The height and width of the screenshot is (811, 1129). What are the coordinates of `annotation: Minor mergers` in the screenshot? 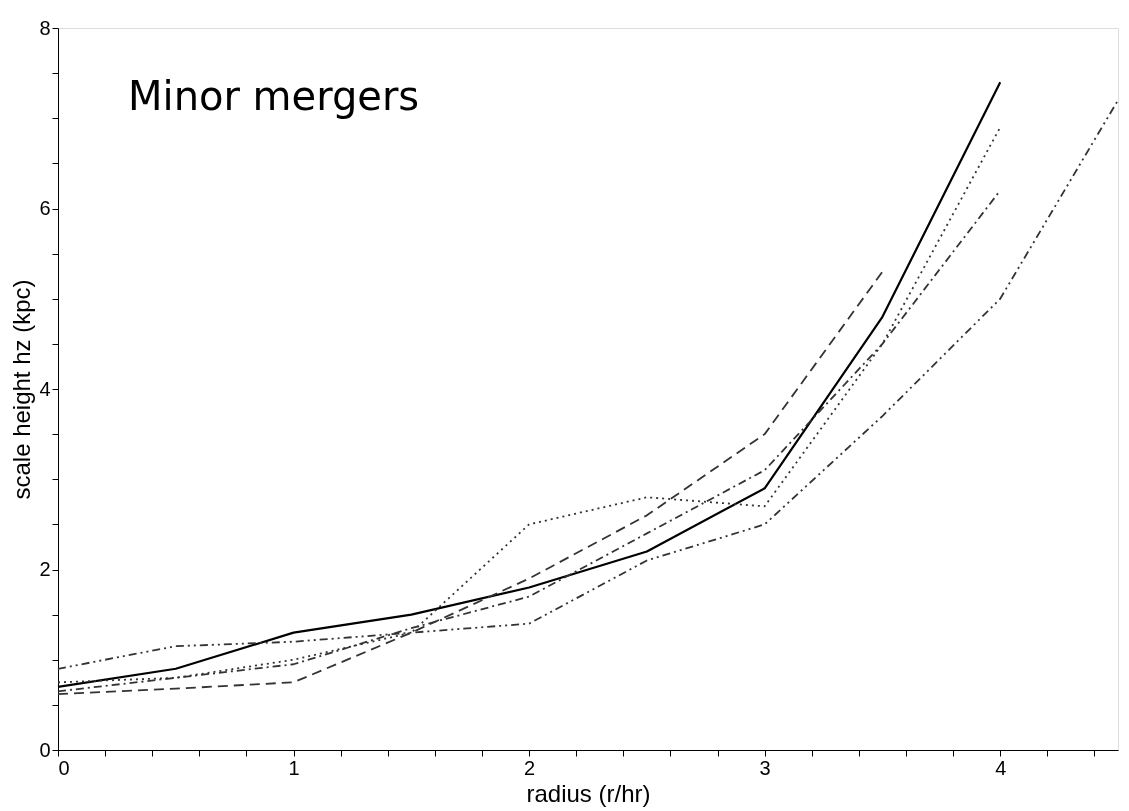 It's located at (274, 96).